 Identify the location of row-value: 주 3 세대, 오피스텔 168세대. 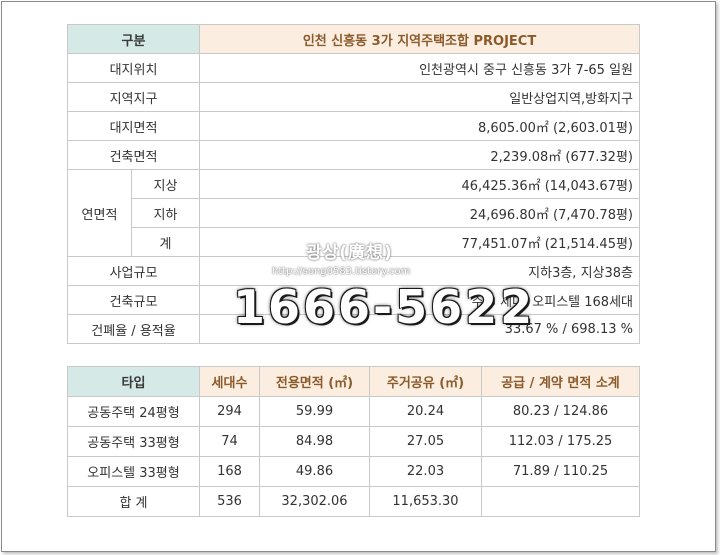
(419, 300).